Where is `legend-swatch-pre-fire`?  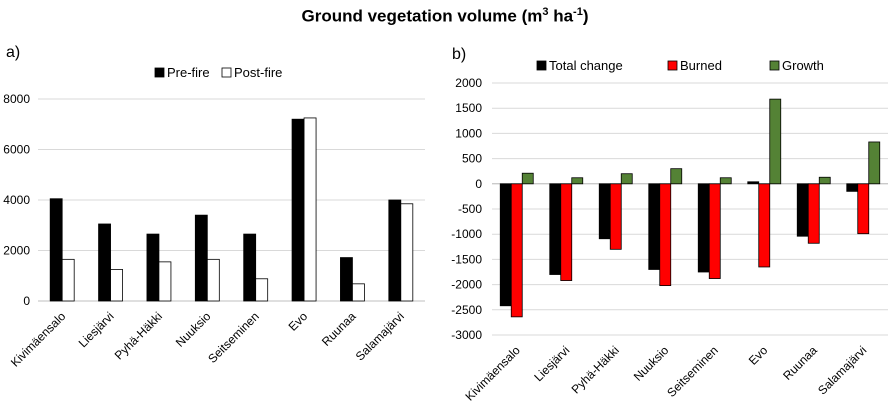 legend-swatch-pre-fire is located at coordinates (159, 72).